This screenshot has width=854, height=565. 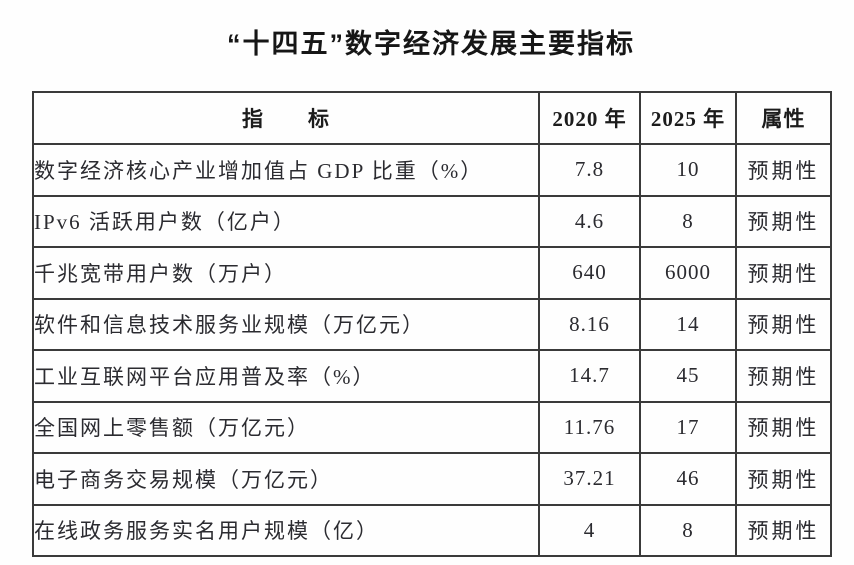 I want to click on value-2020-cell: 7.8, so click(x=589, y=170).